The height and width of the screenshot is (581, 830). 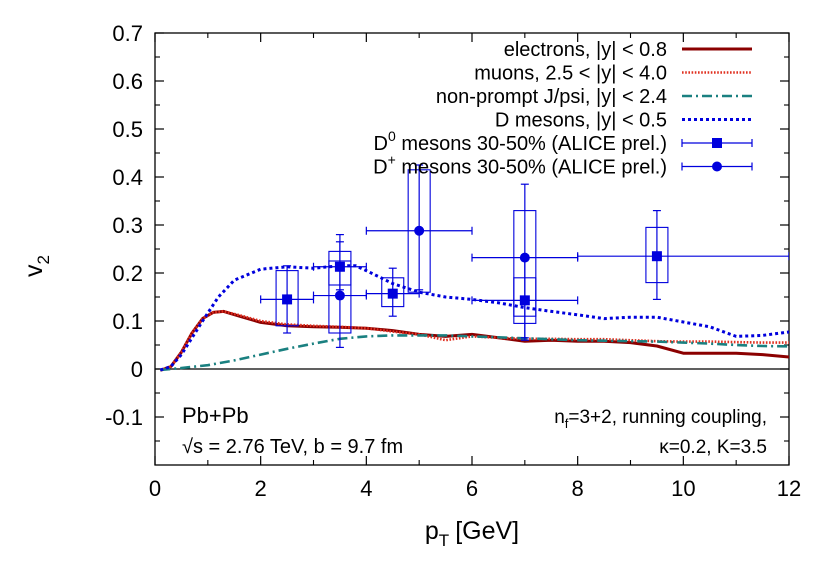 I want to click on y-tick-label: 0.2, so click(x=127, y=273).